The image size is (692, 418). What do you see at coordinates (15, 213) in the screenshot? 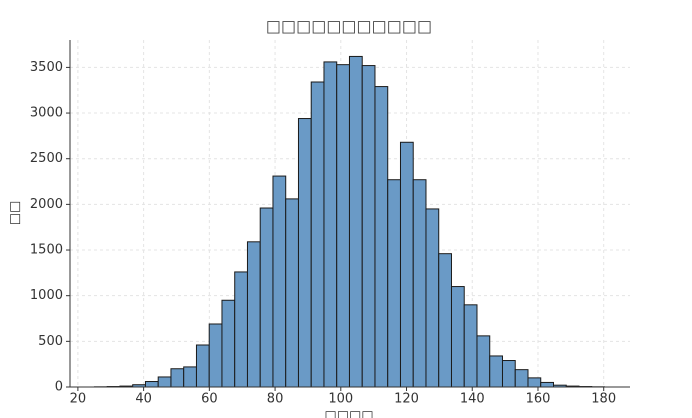
I see `y-axis-label: □□` at bounding box center [15, 213].